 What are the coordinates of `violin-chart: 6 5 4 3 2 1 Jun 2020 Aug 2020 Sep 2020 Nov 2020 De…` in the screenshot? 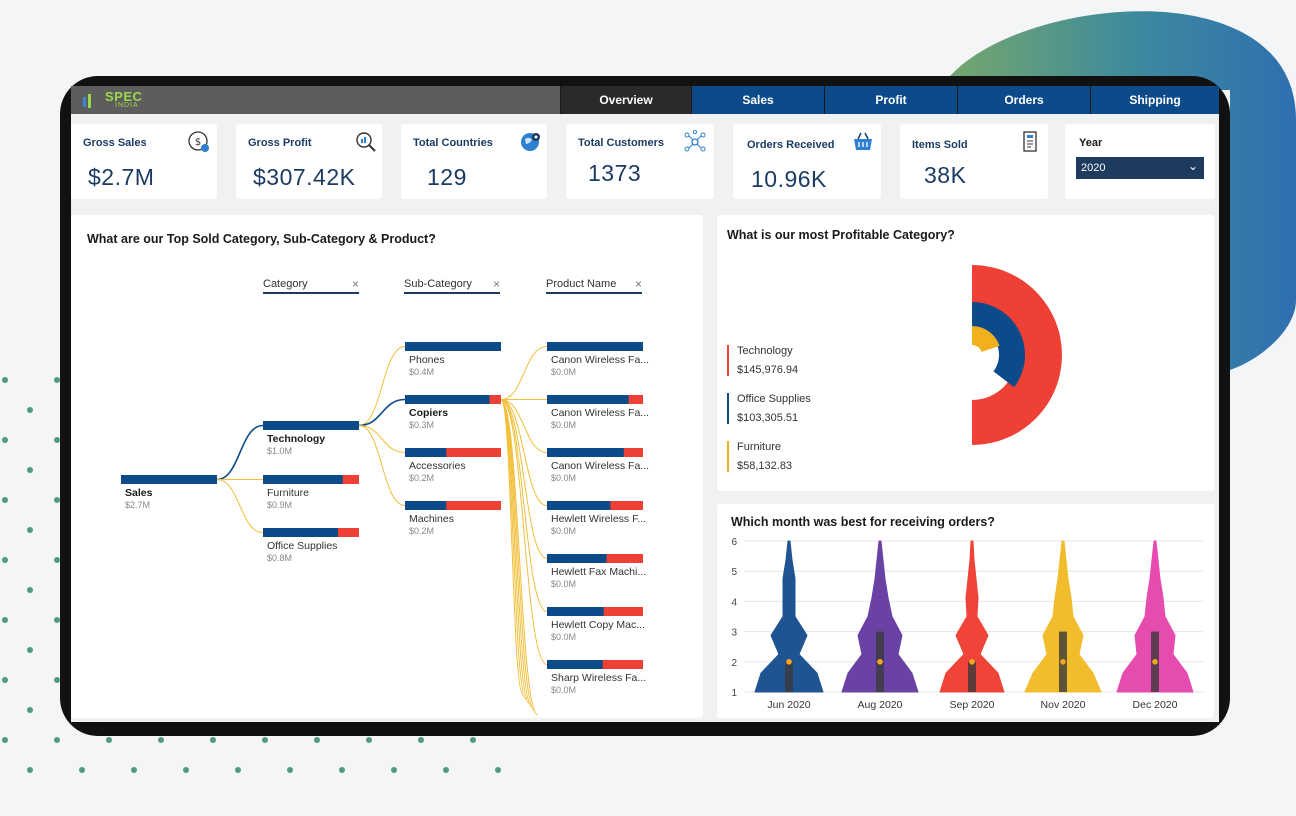 It's located at (967, 624).